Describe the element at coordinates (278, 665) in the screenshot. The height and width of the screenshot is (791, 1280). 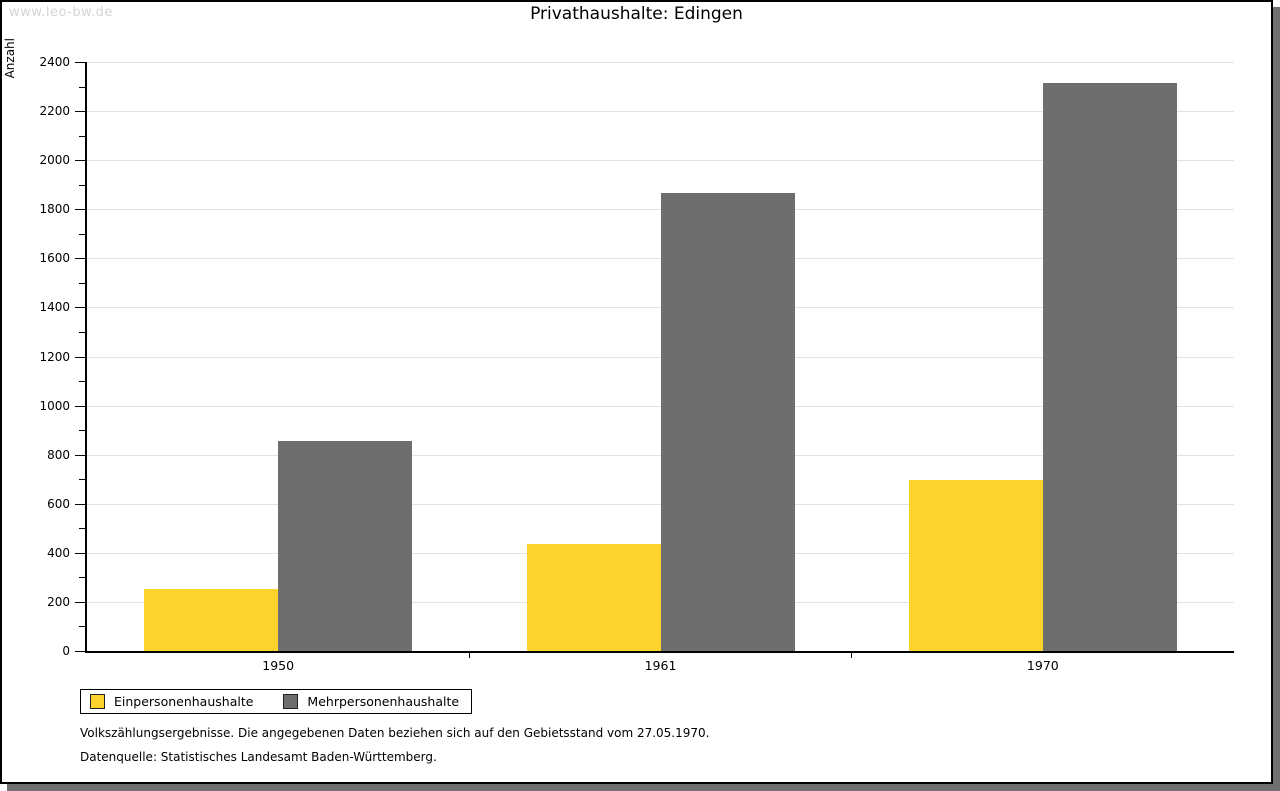
I see `x-category-label: 1950` at that location.